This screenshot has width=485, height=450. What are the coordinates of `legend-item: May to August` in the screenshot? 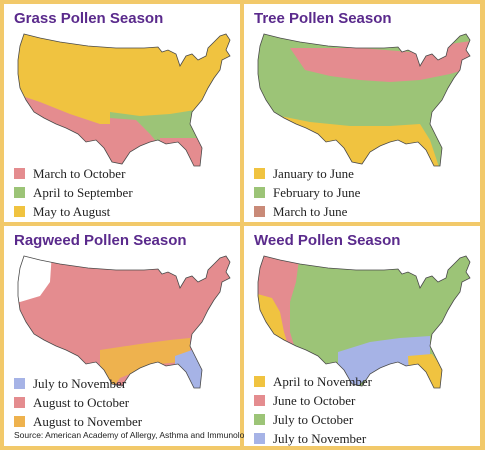 It's located at (73, 211).